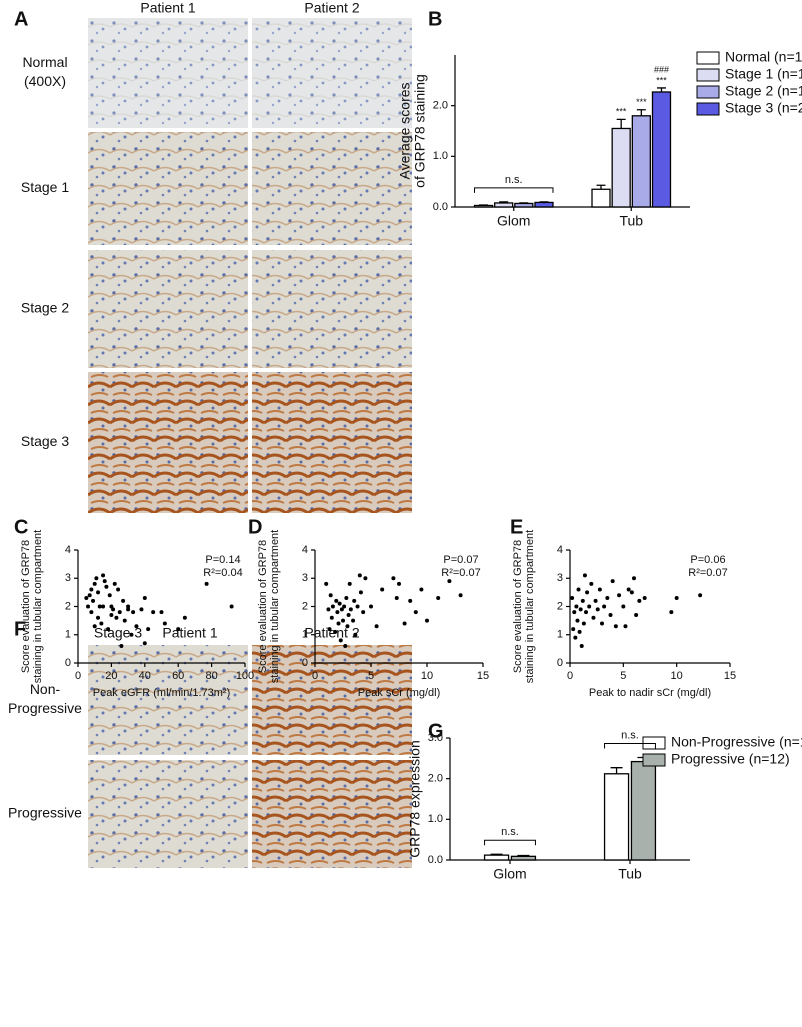 This screenshot has height=1027, width=802. I want to click on y-tick-label: 1, so click(68, 635).